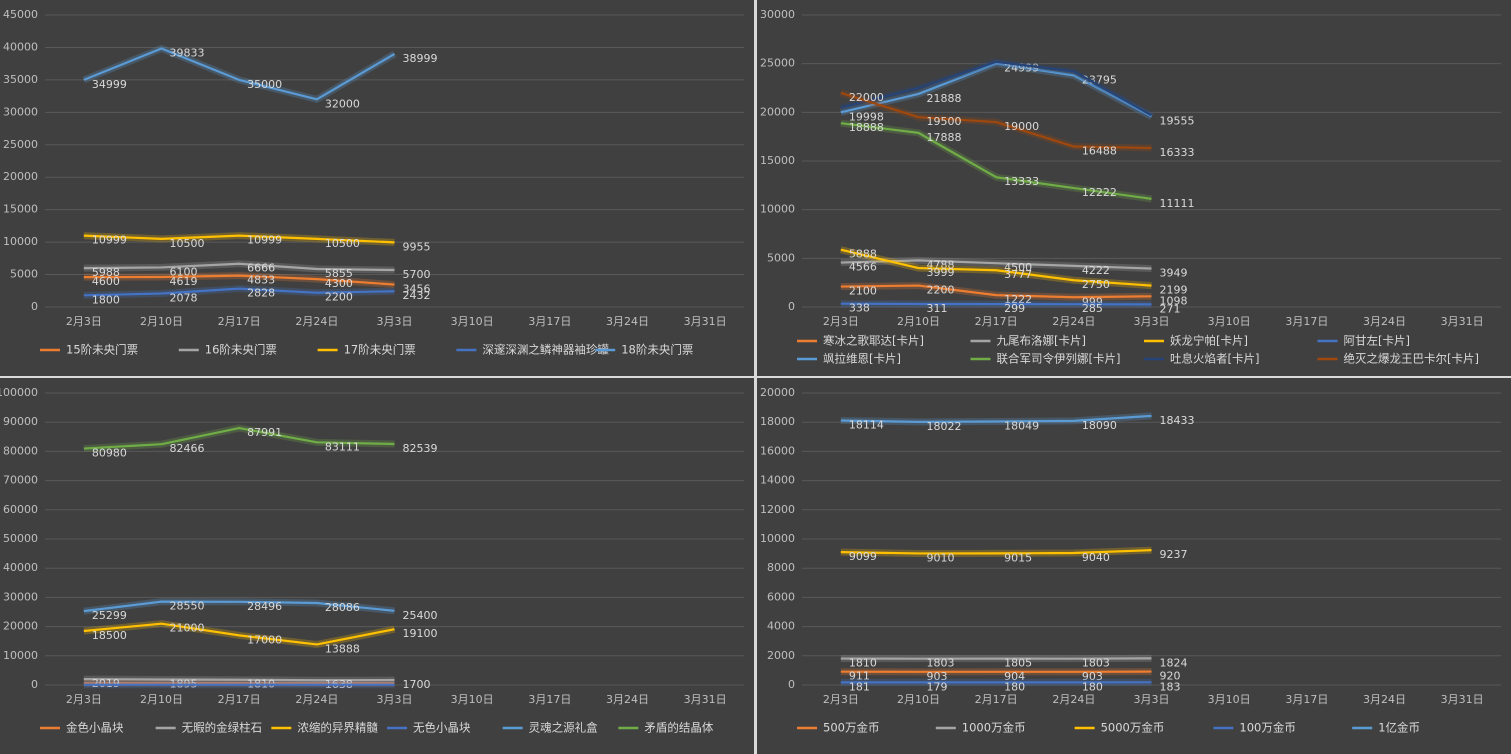 Image resolution: width=1511 pixels, height=754 pixels. What do you see at coordinates (1214, 359) in the screenshot?
I see `legend-label: 吐息火焰者[卡片]` at bounding box center [1214, 359].